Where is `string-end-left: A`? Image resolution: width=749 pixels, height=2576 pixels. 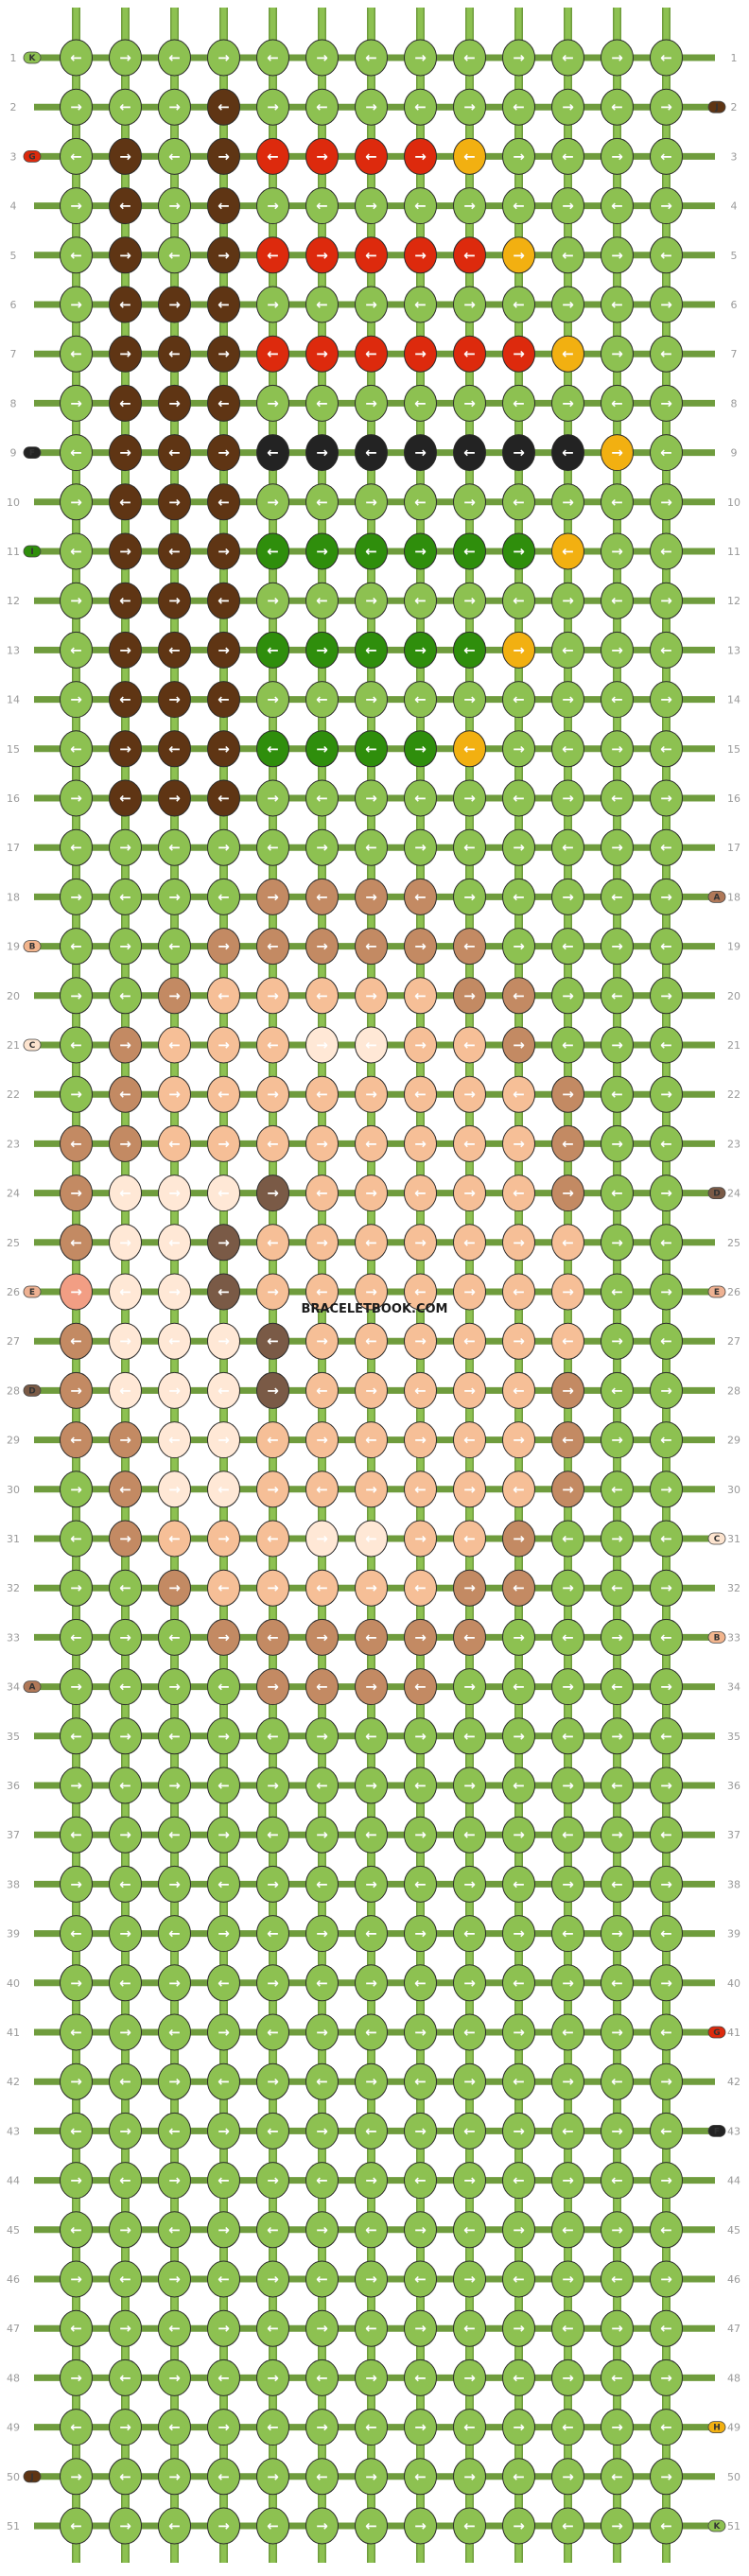 string-end-left: A is located at coordinates (32, 1686).